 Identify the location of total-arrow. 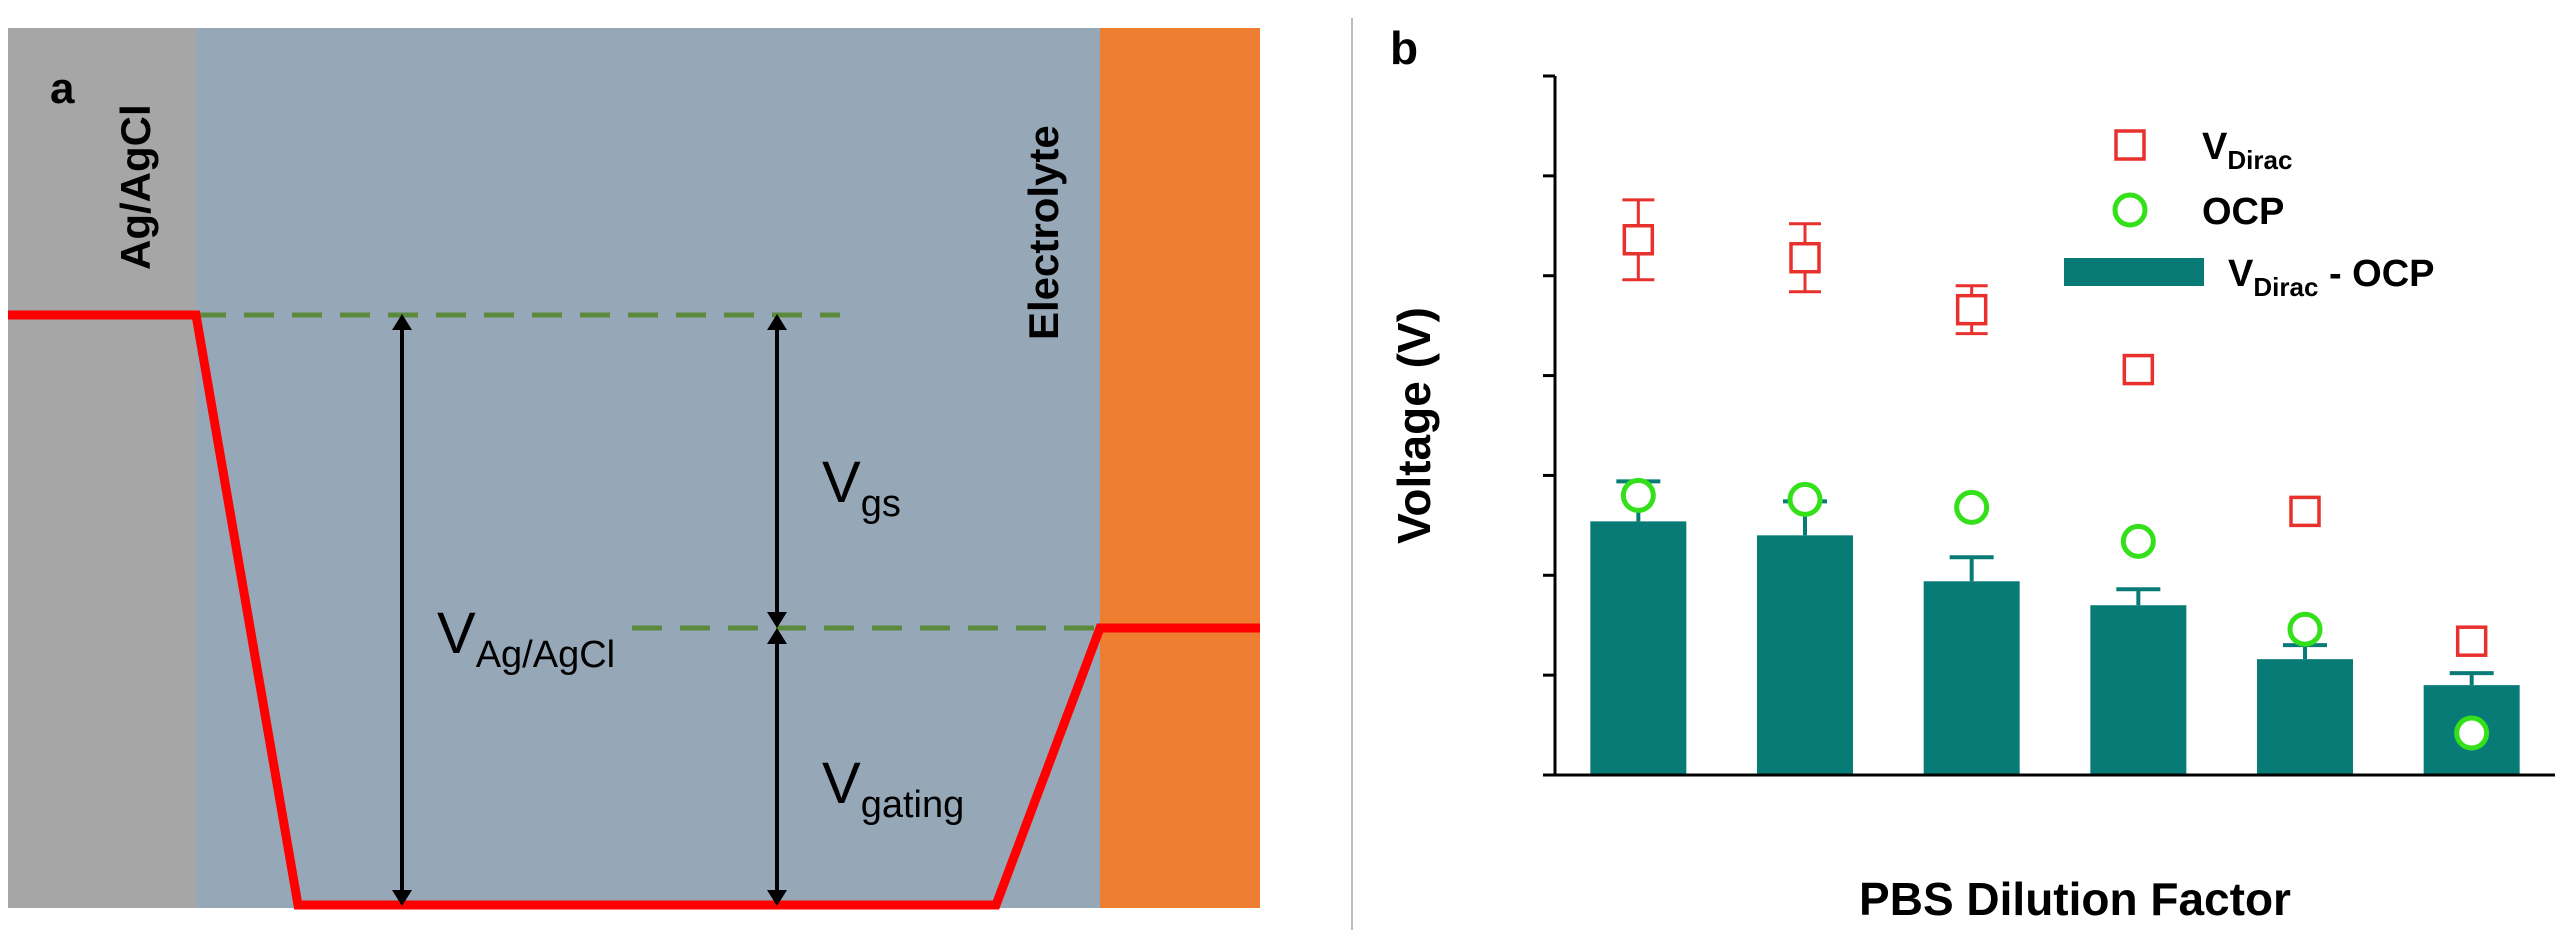
(402, 610).